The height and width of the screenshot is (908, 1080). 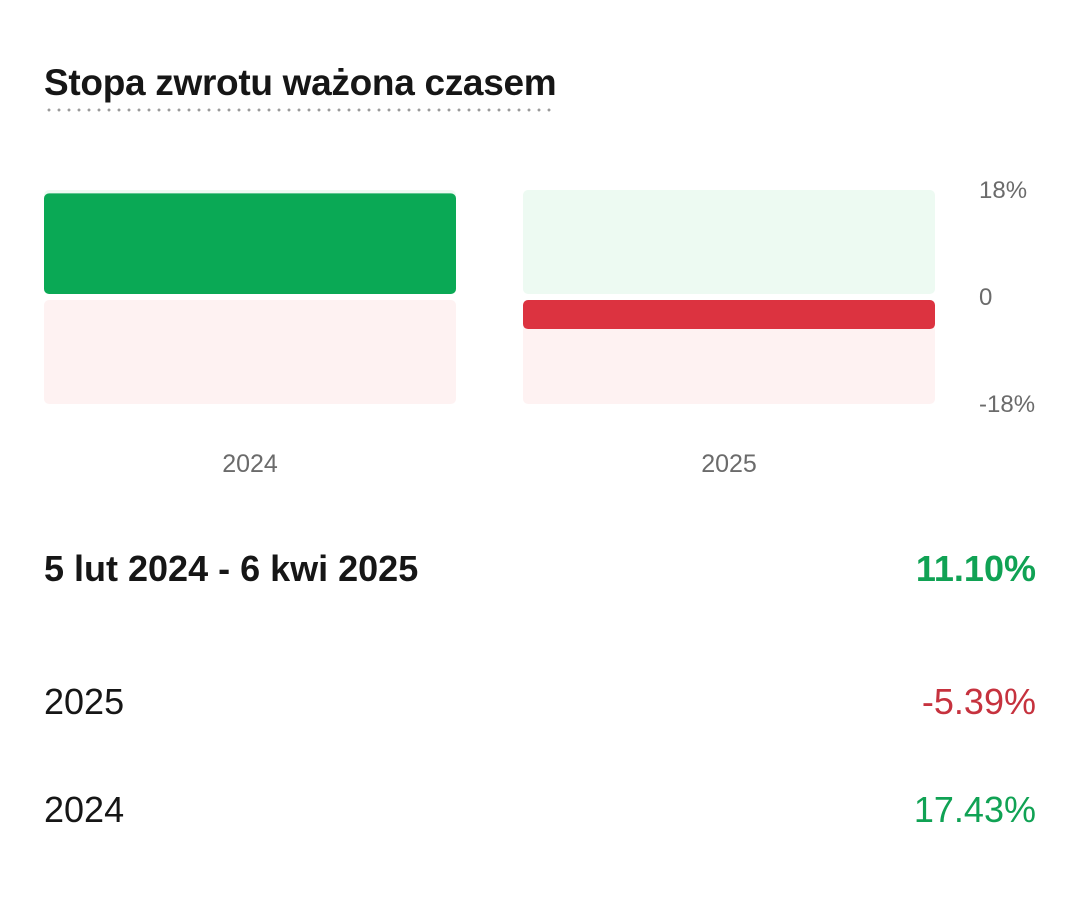 What do you see at coordinates (84, 701) in the screenshot?
I see `year-row-label: 2025` at bounding box center [84, 701].